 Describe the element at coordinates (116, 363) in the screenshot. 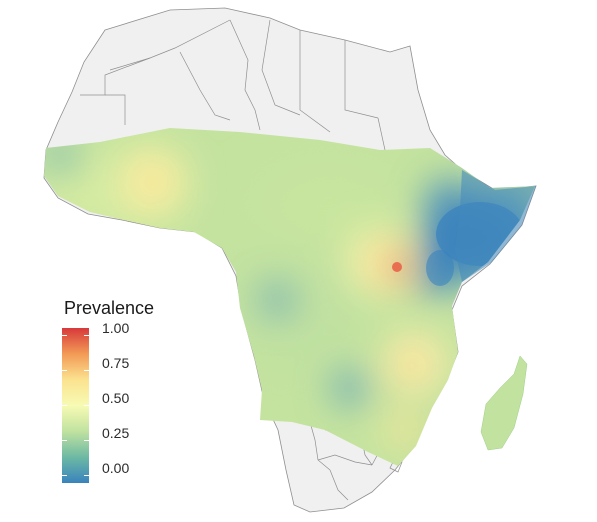

I see `legend-tick-label: 0.75` at that location.